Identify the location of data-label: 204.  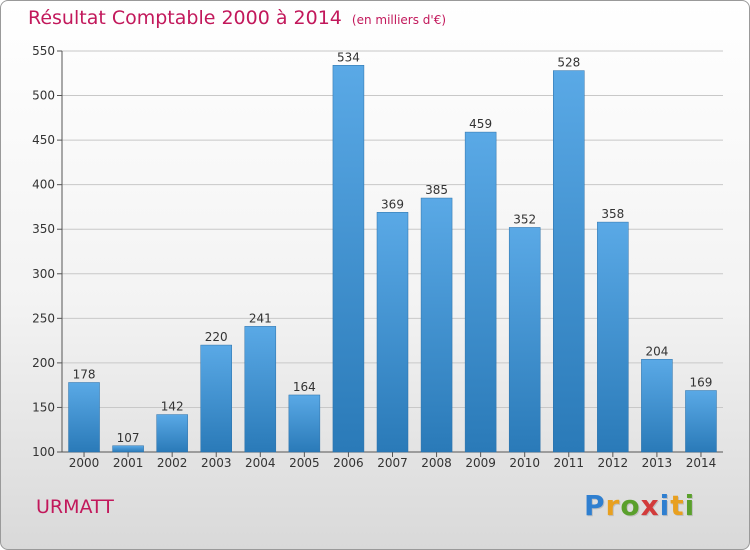
(656, 351).